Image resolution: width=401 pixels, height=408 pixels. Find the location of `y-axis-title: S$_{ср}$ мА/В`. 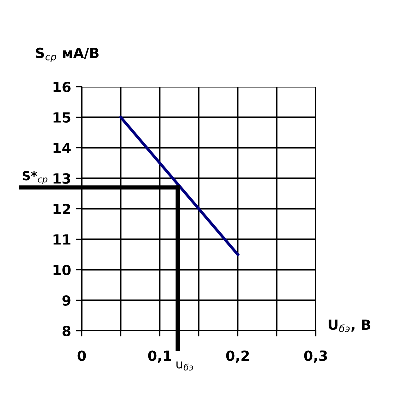

y-axis-title: S$_{ср}$ мА/В is located at coordinates (67, 55).